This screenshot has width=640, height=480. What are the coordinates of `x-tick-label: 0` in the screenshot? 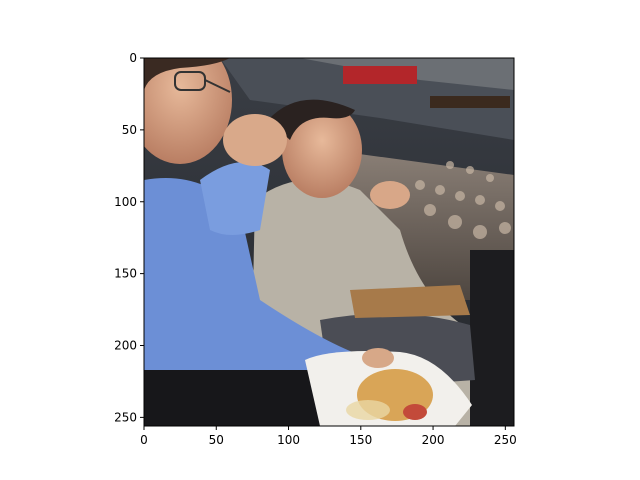 It's located at (144, 440).